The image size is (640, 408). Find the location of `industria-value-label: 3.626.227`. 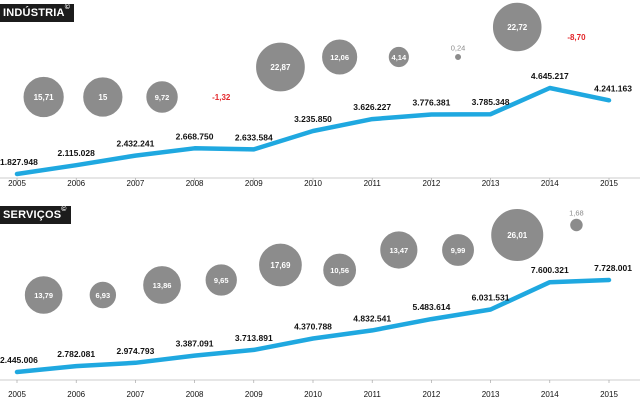

industria-value-label: 3.626.227 is located at coordinates (372, 107).